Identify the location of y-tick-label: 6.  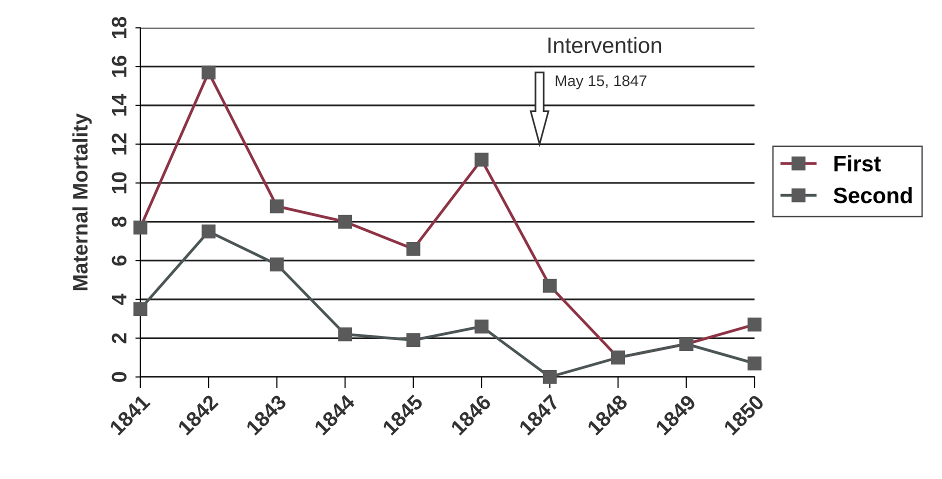
(119, 261).